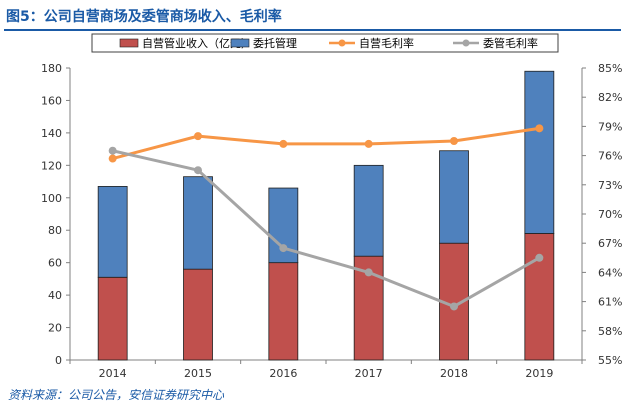  Describe the element at coordinates (454, 373) in the screenshot. I see `x-tick-label: 2018` at that location.